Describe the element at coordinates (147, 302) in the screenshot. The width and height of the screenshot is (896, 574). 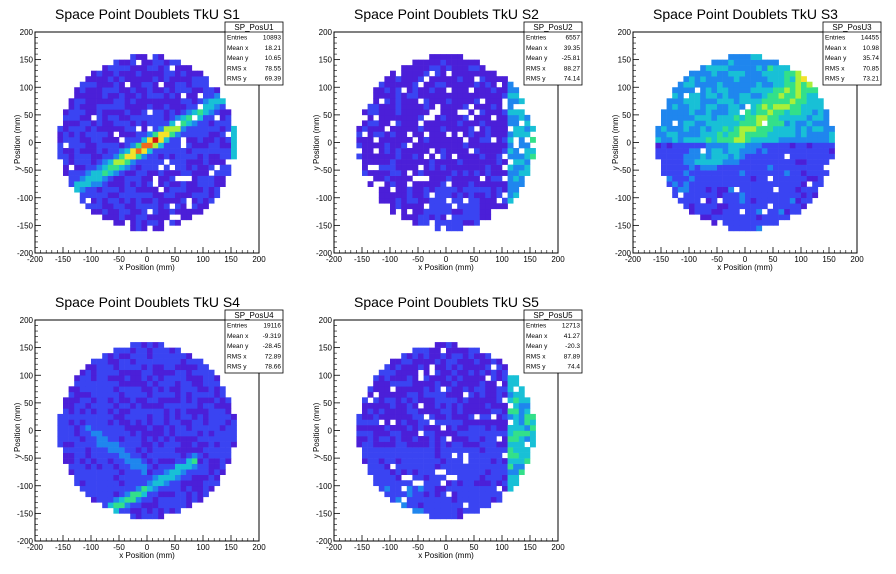
I see `chart-title: Space Point Doublets TkU S4` at that location.